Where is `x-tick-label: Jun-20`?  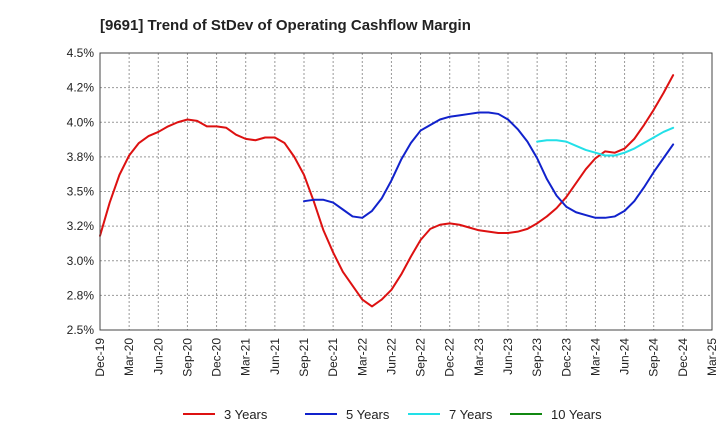
x-tick-label: Jun-20 is located at coordinates (158, 356).